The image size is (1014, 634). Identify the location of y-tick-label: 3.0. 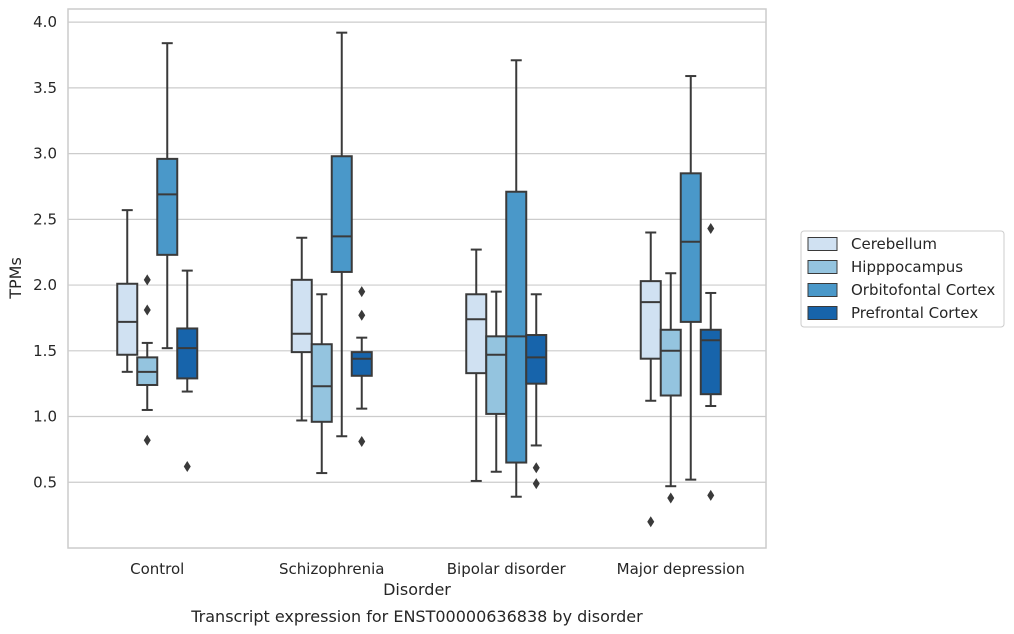
(45, 154).